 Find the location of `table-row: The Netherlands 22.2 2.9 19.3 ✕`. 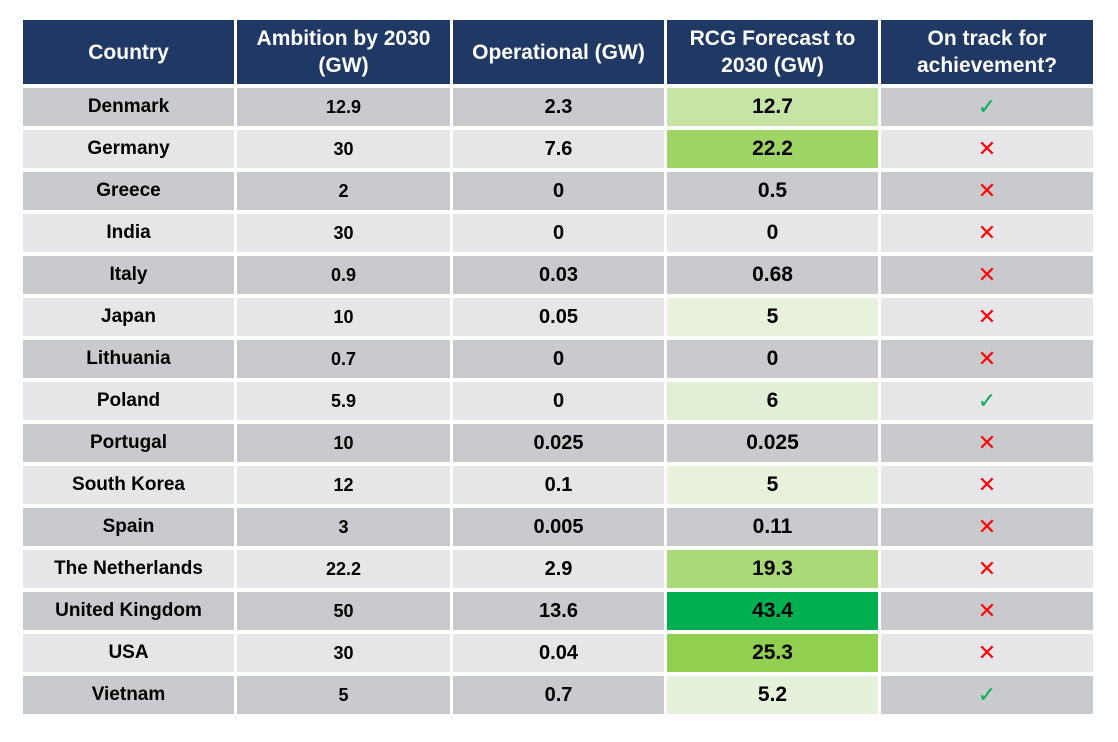

table-row: The Netherlands 22.2 2.9 19.3 ✕ is located at coordinates (558, 569).